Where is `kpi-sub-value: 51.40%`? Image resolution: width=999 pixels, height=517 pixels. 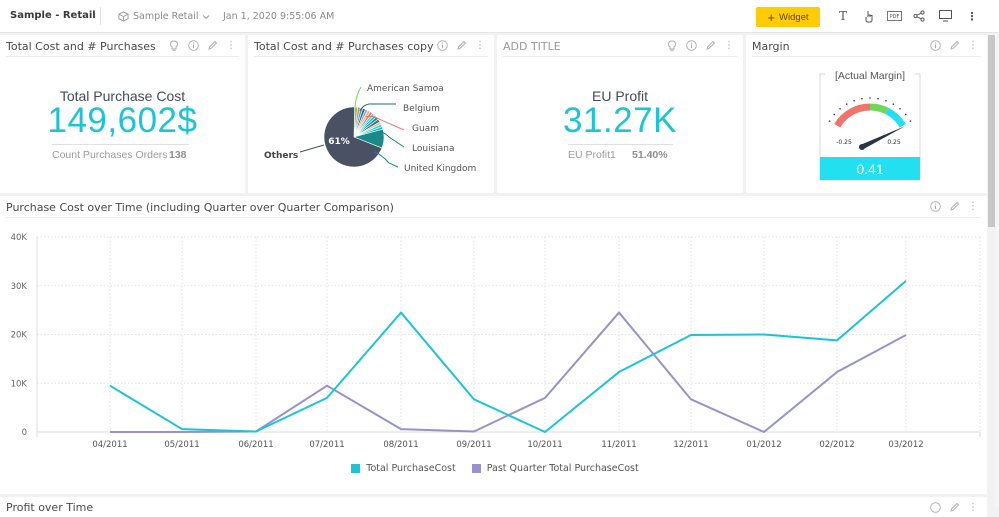 kpi-sub-value: 51.40% is located at coordinates (650, 155).